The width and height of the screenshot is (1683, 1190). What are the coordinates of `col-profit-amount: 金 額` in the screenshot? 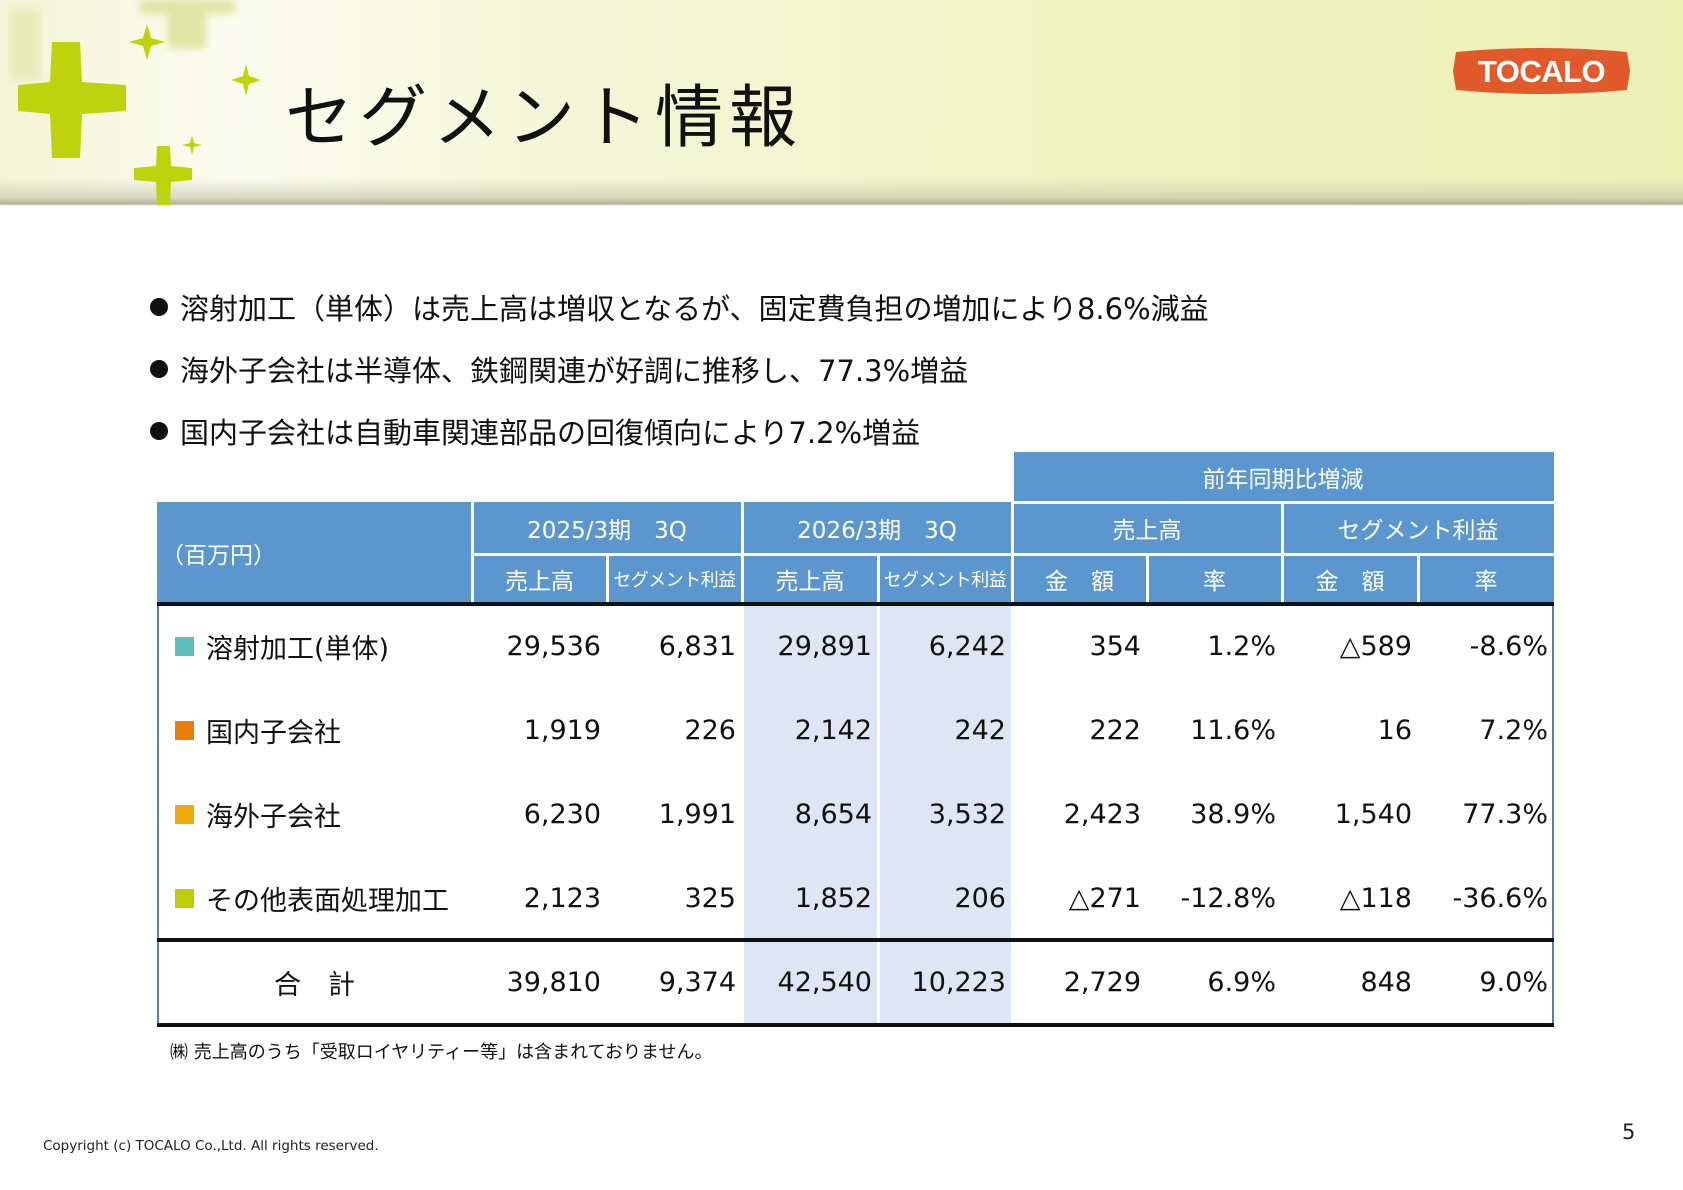 It's located at (1350, 579).